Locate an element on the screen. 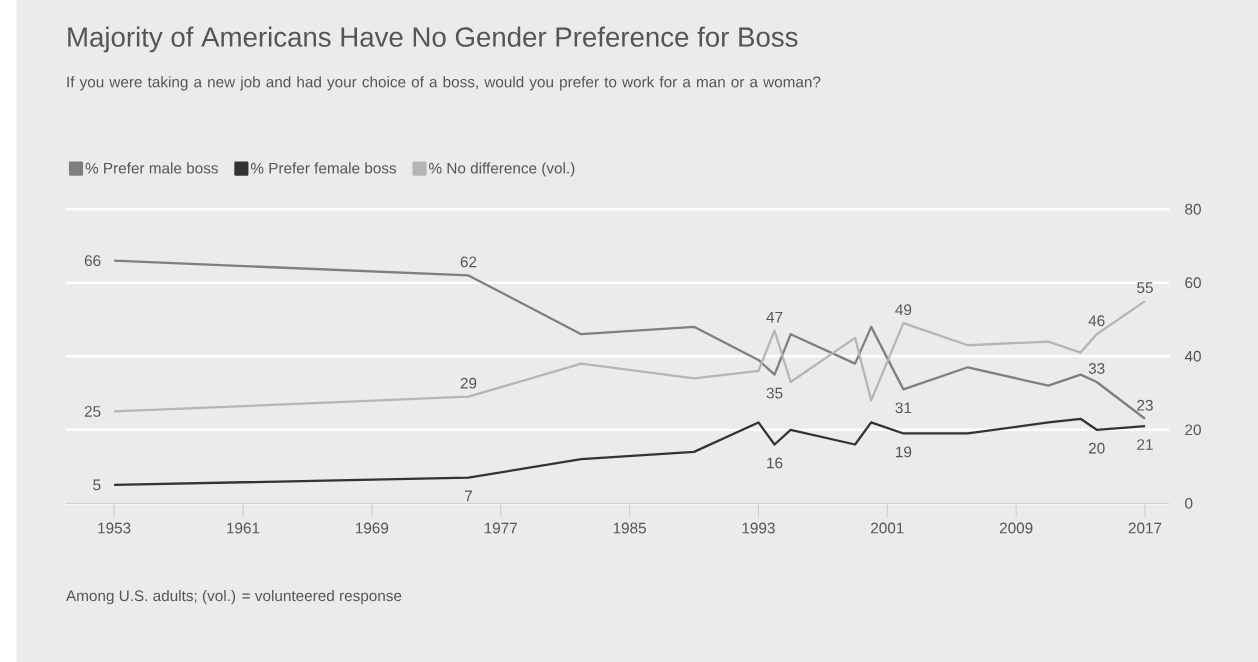 The height and width of the screenshot is (662, 1258). data-label: 55 is located at coordinates (1145, 287).